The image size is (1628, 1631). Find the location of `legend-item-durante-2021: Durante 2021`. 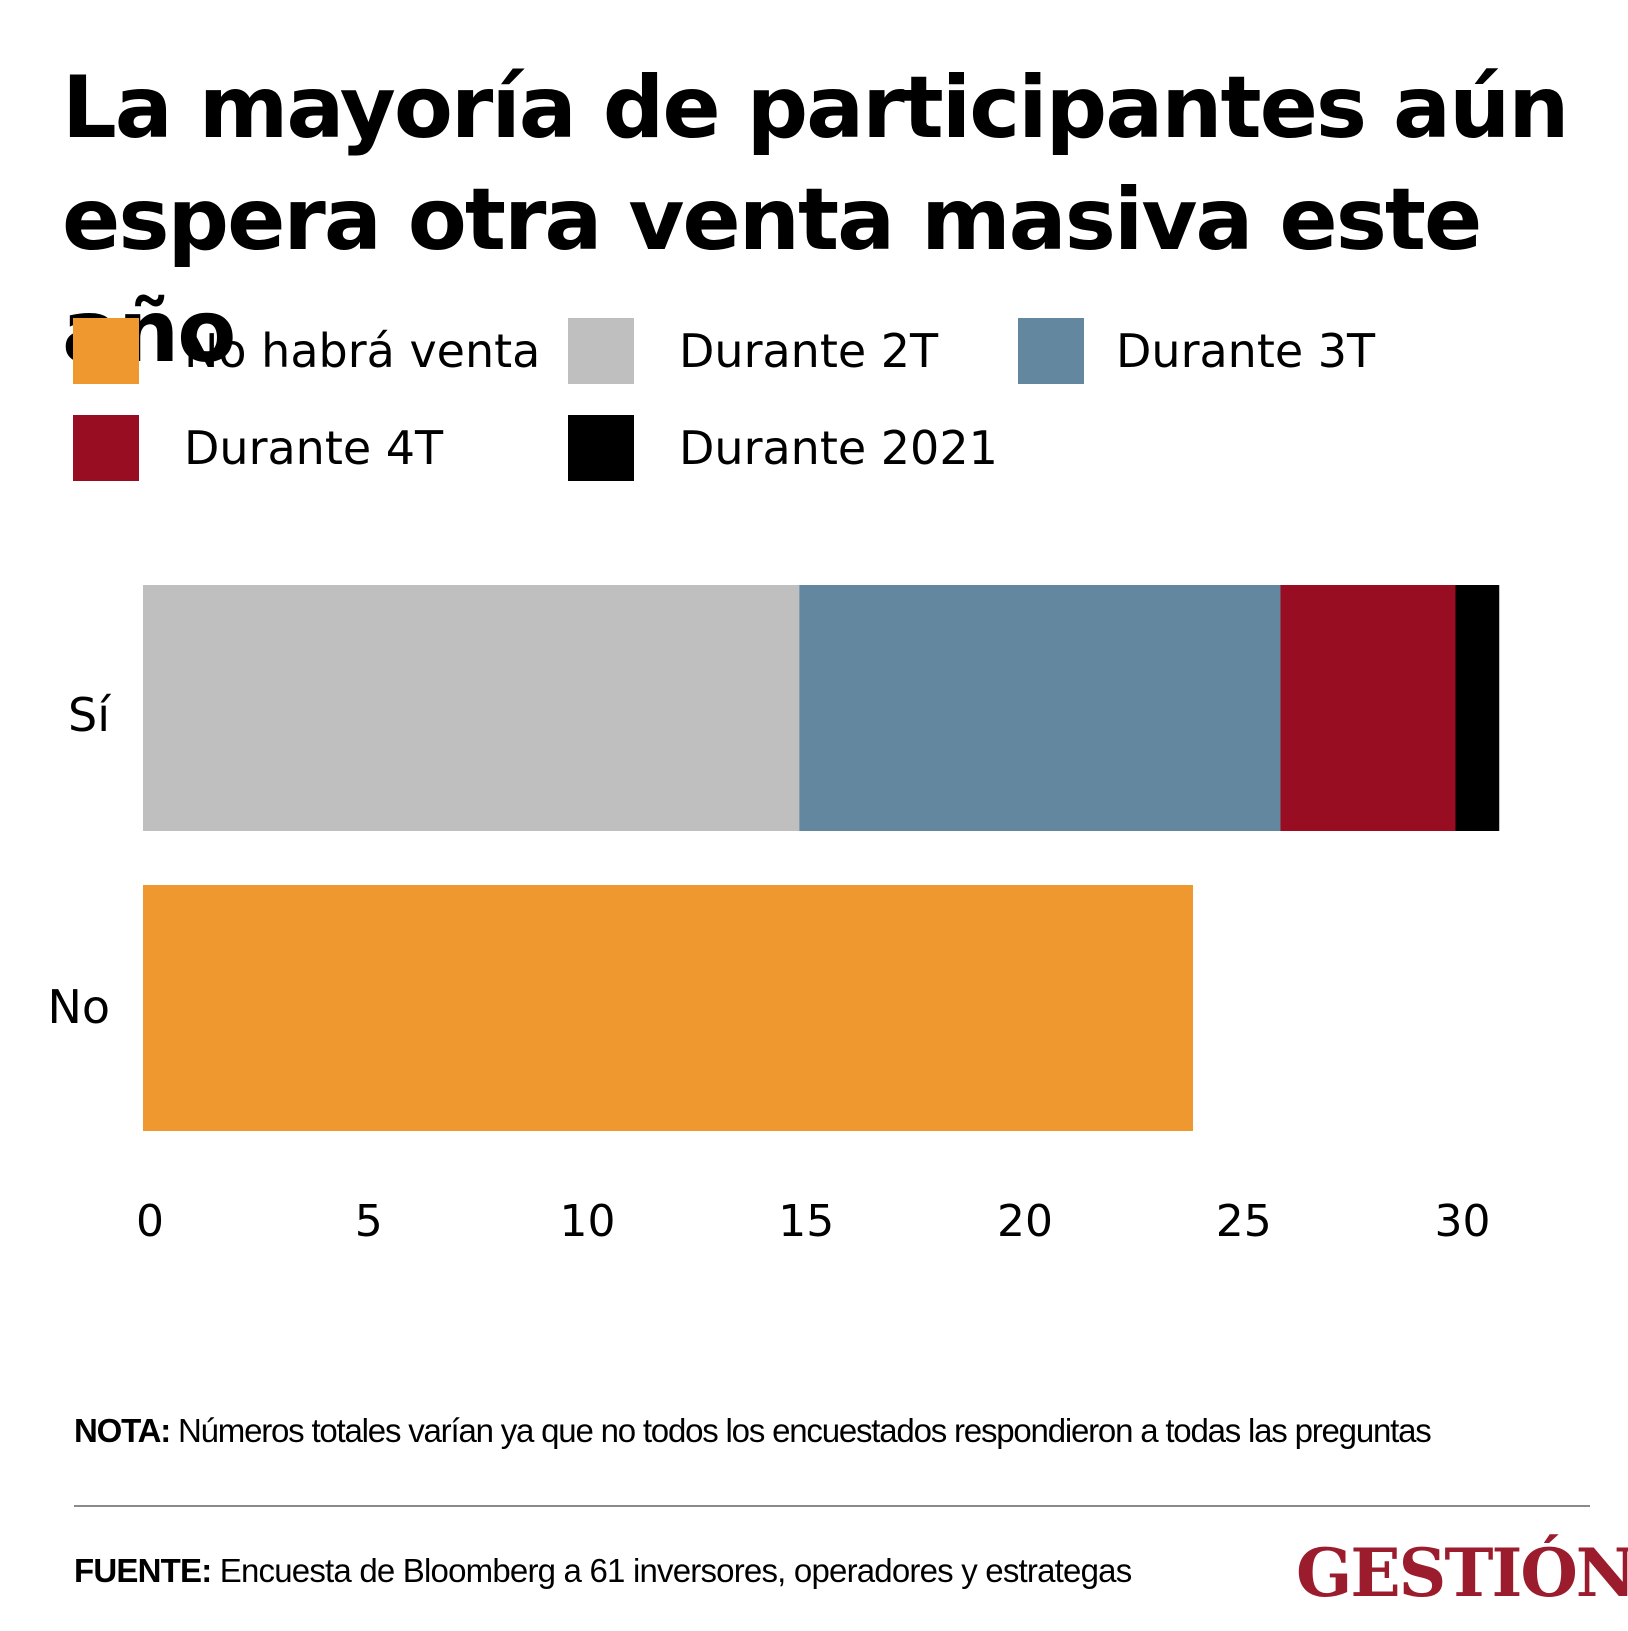

legend-item-durante-2021: Durante 2021 is located at coordinates (783, 448).